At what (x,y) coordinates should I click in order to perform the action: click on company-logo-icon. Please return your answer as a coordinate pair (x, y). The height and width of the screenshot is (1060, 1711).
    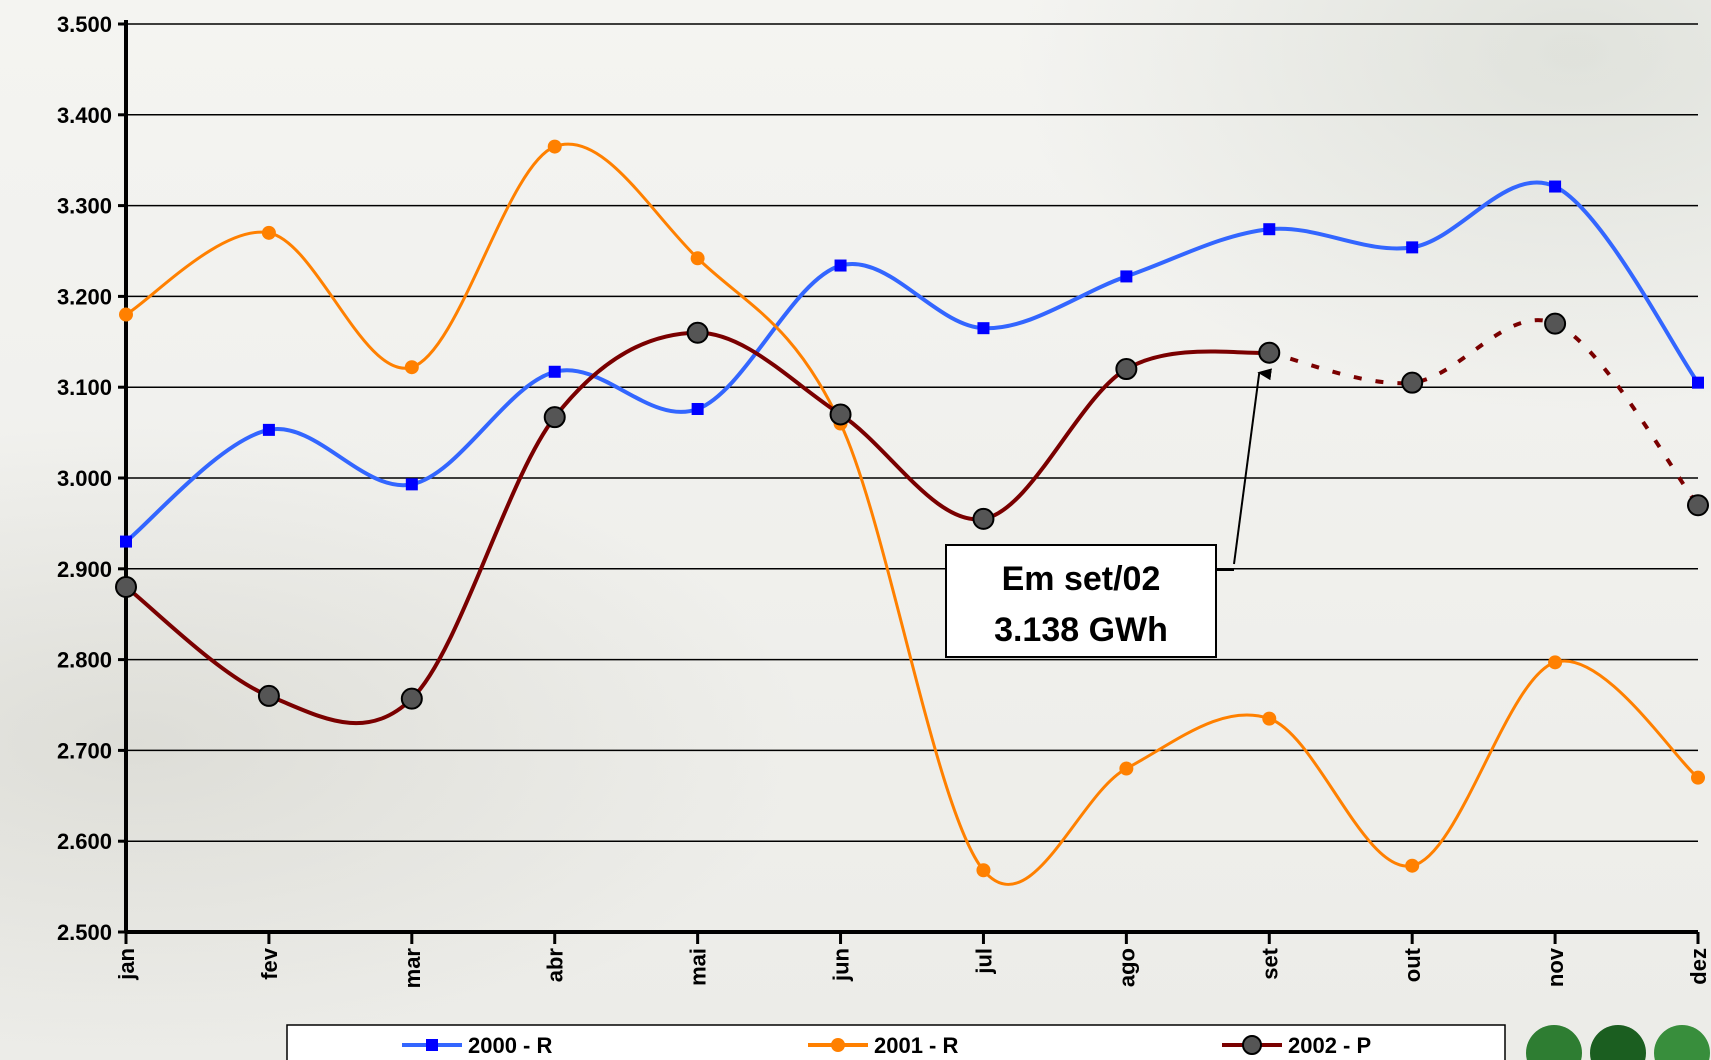
    Looking at the image, I should click on (1615, 1032).